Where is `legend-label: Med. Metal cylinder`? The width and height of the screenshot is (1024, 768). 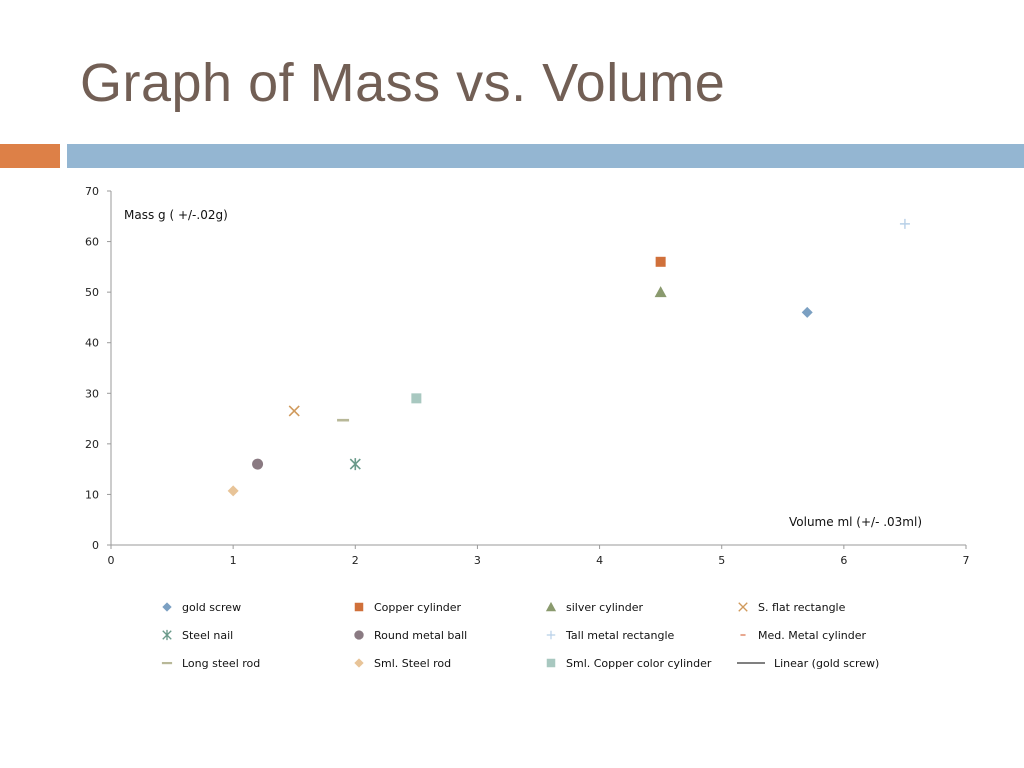 legend-label: Med. Metal cylinder is located at coordinates (812, 635).